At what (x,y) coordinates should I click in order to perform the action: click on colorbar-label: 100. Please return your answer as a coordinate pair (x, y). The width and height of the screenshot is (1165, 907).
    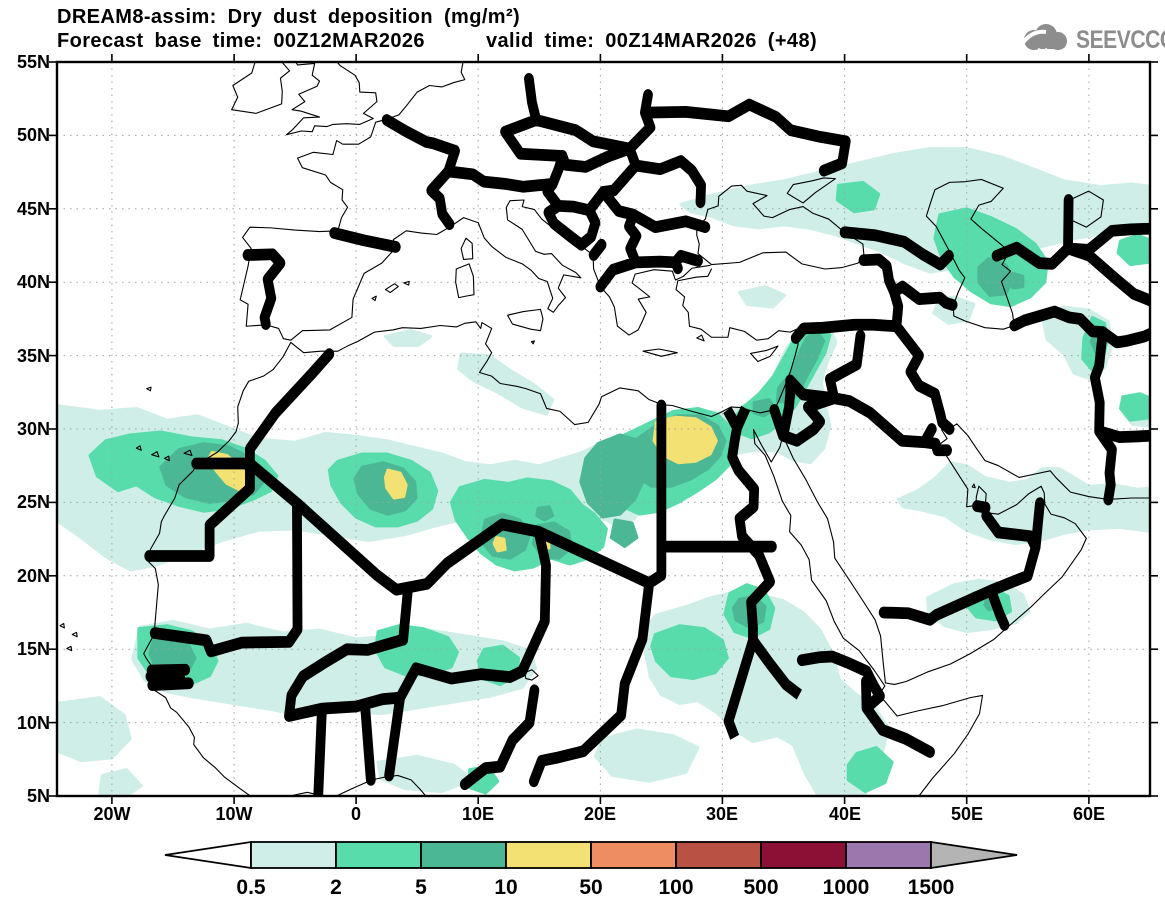
    Looking at the image, I should click on (675, 887).